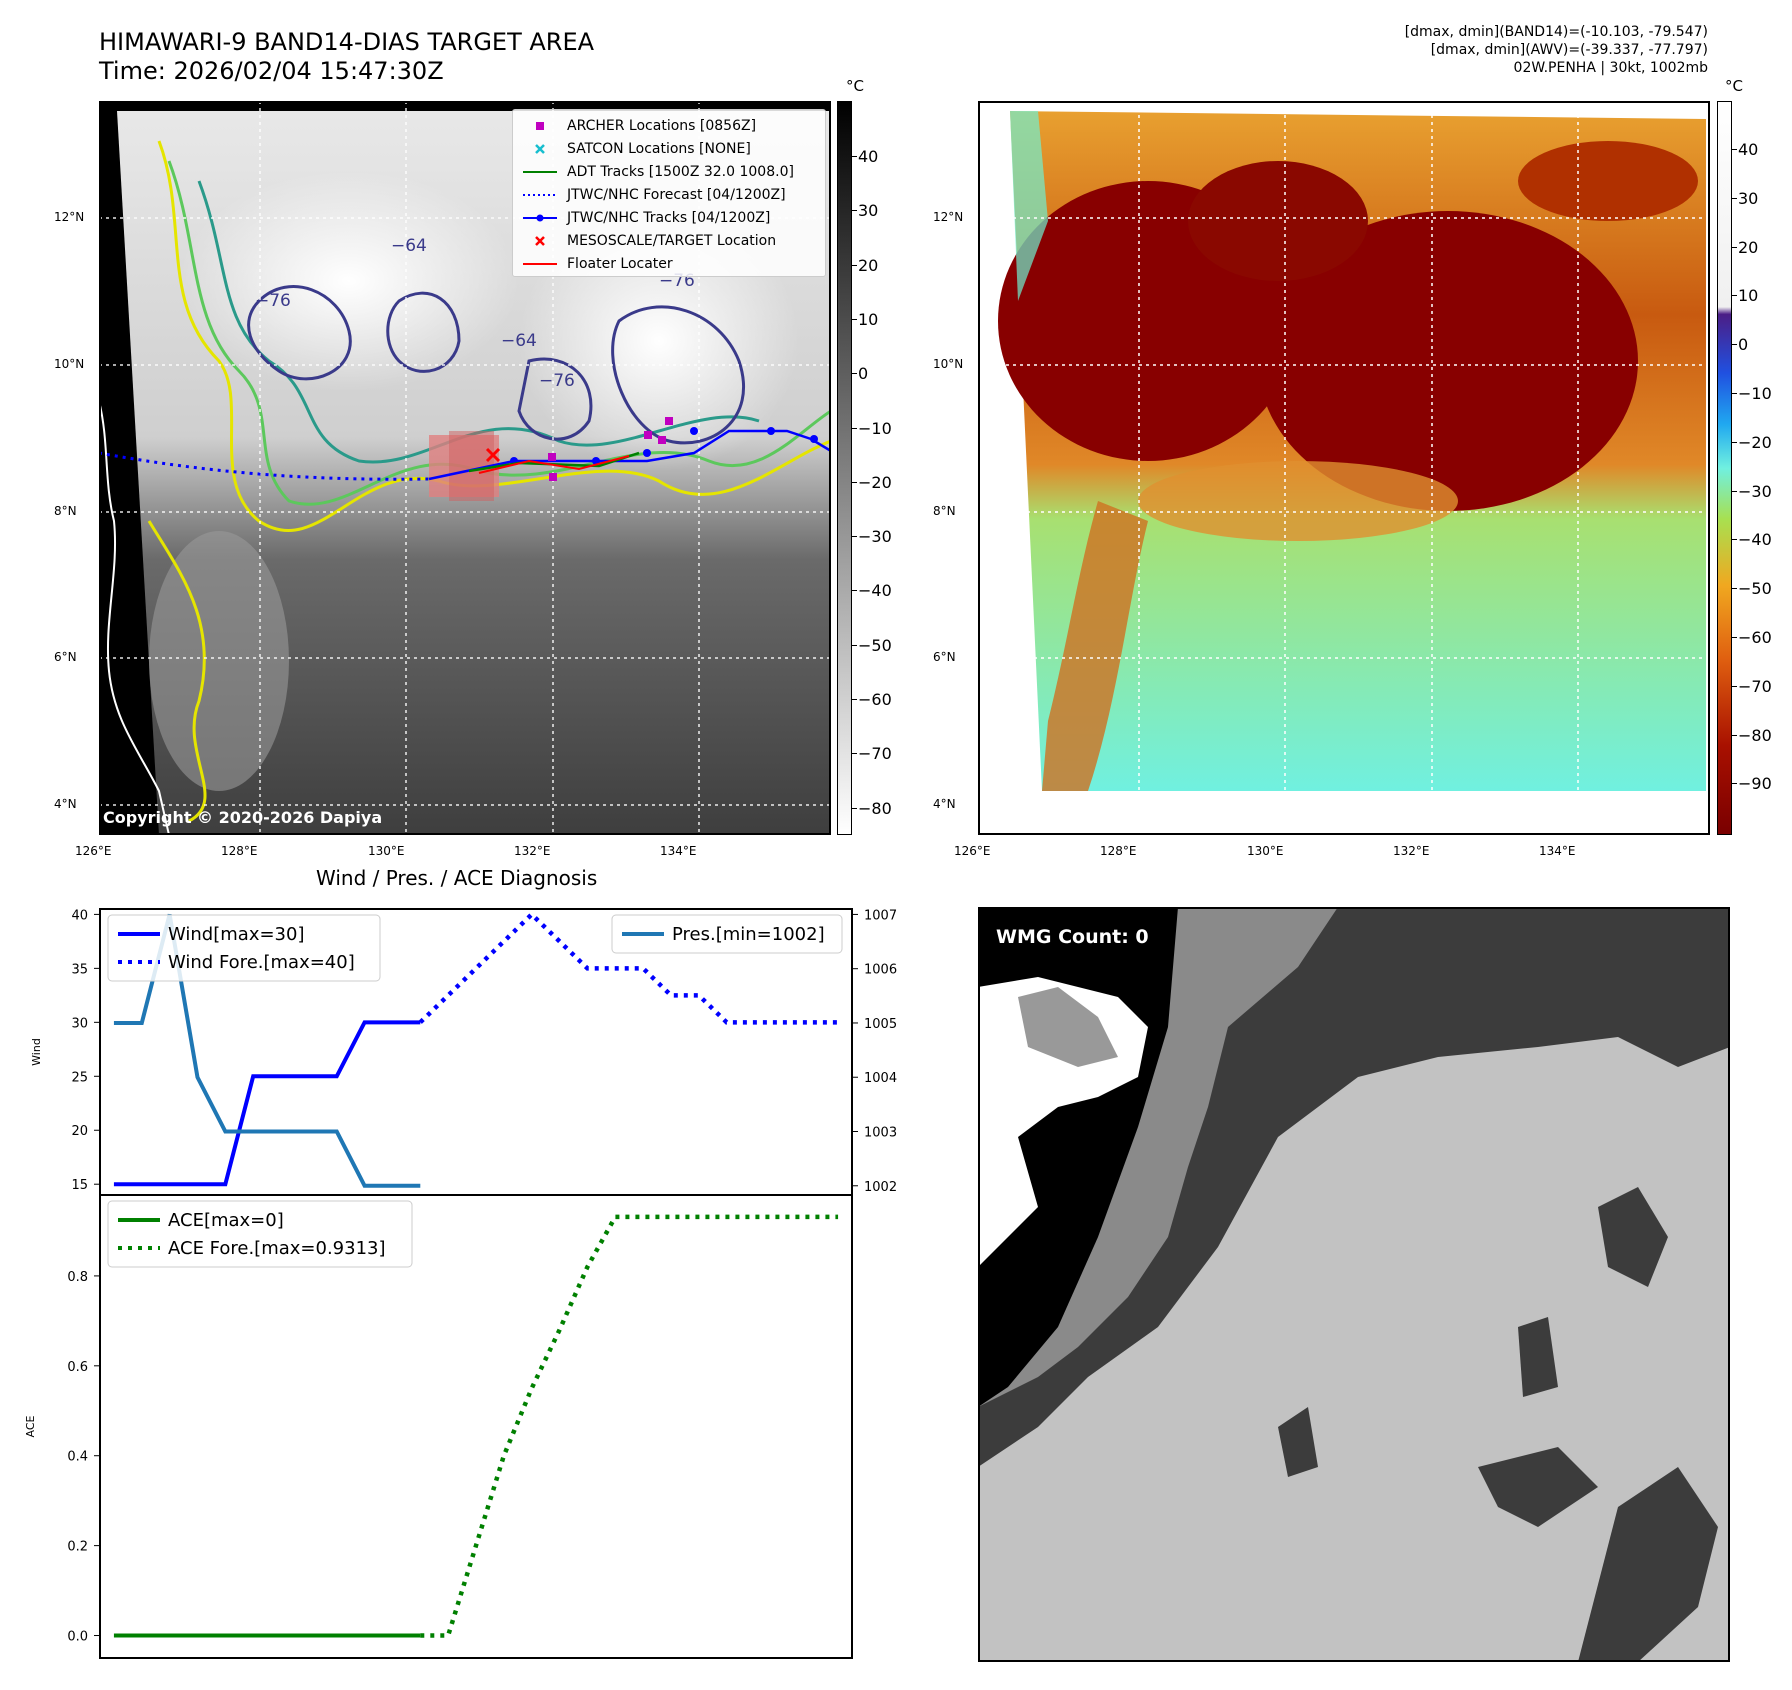 The image size is (1792, 1690). I want to click on band14-colorbar, so click(844, 468).